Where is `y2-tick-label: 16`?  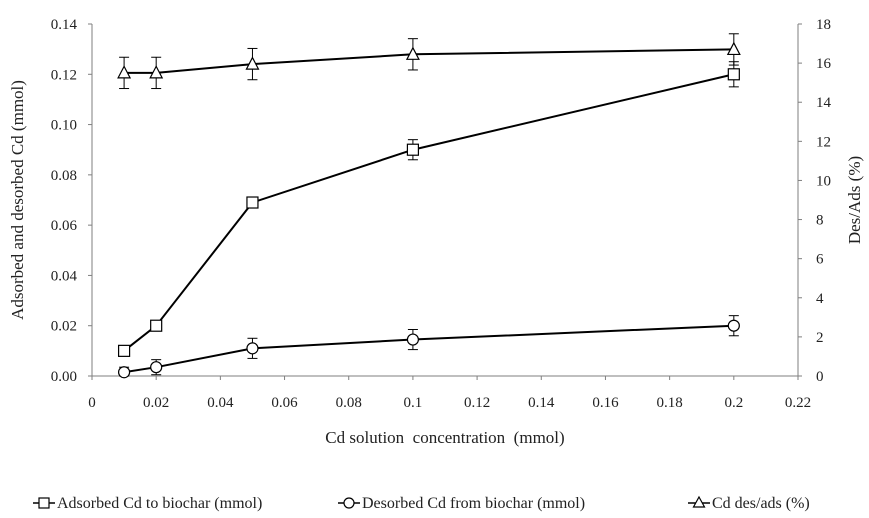
y2-tick-label: 16 is located at coordinates (824, 64).